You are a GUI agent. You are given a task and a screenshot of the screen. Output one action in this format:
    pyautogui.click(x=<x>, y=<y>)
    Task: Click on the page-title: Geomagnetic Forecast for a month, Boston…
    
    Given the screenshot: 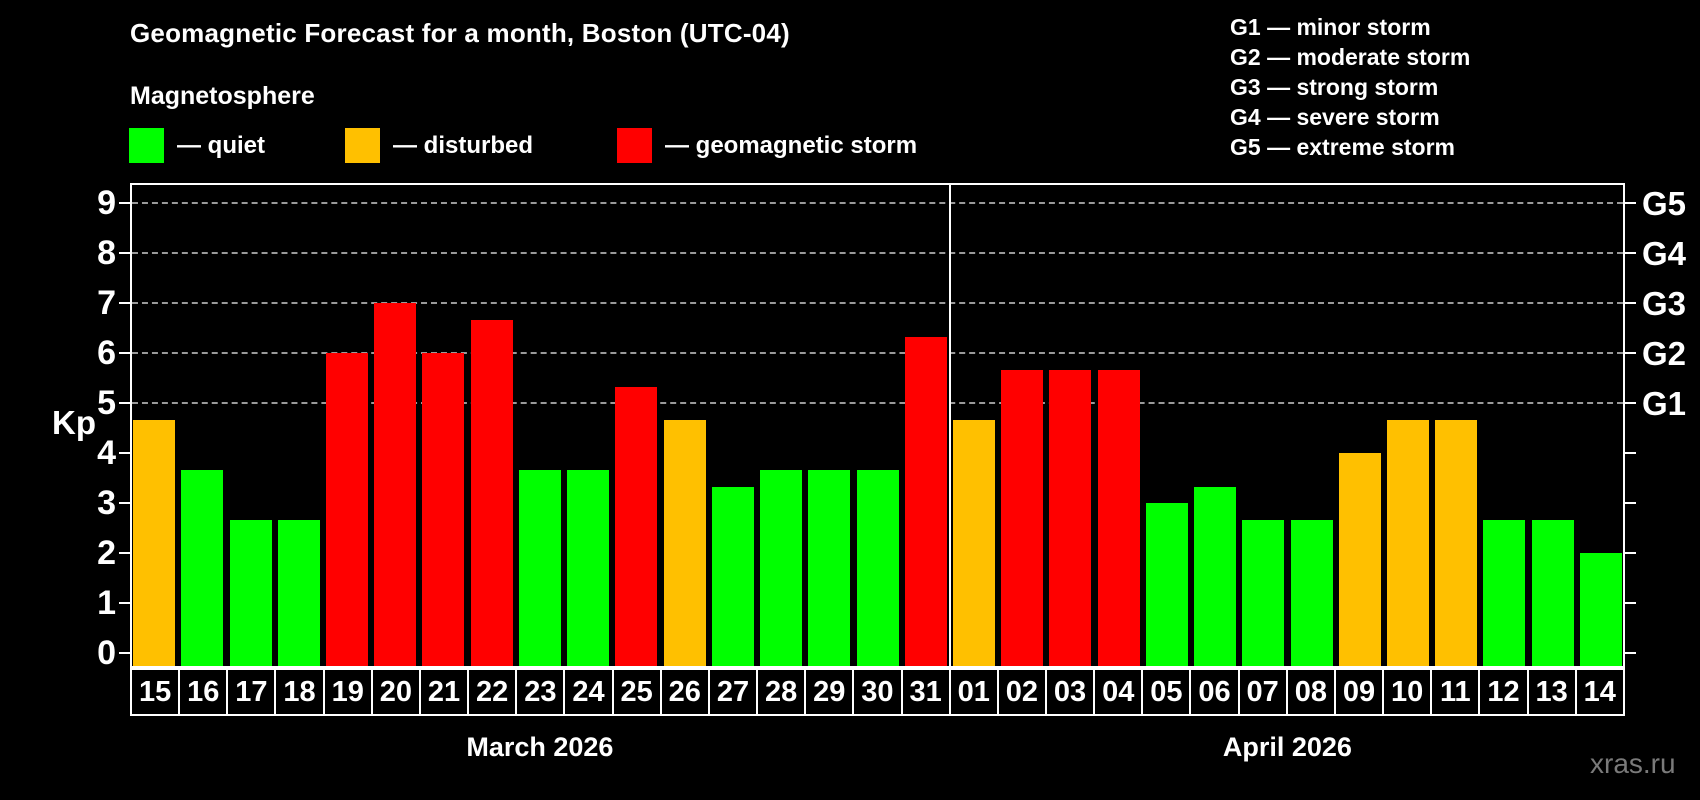 What is the action you would take?
    pyautogui.click(x=460, y=33)
    